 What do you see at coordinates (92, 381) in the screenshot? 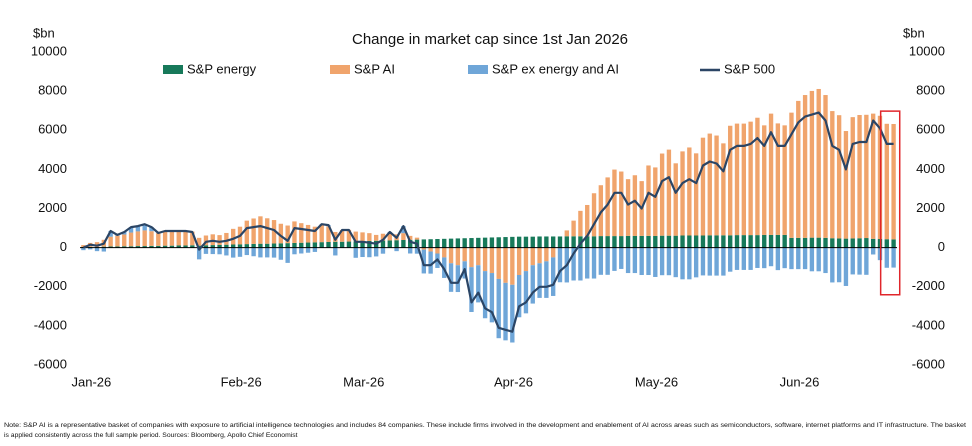
I see `x-tick-label: Jan-26` at bounding box center [92, 381].